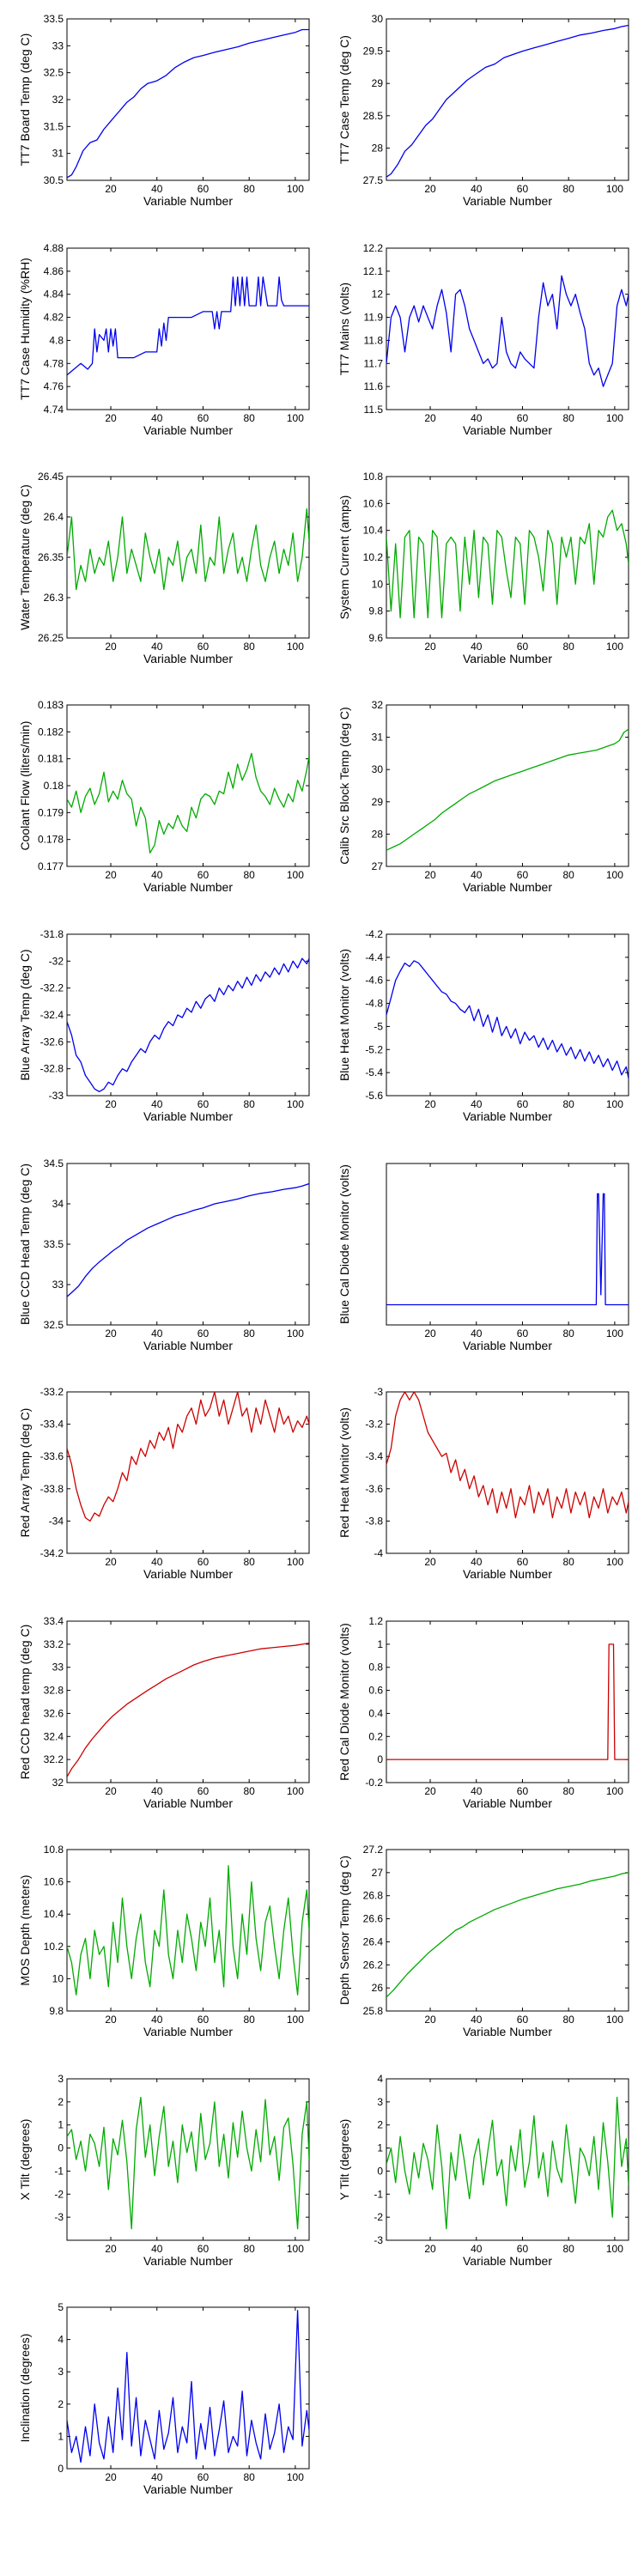 The image size is (644, 2576). What do you see at coordinates (54, 248) in the screenshot?
I see `y-tick-label: 4.88` at bounding box center [54, 248].